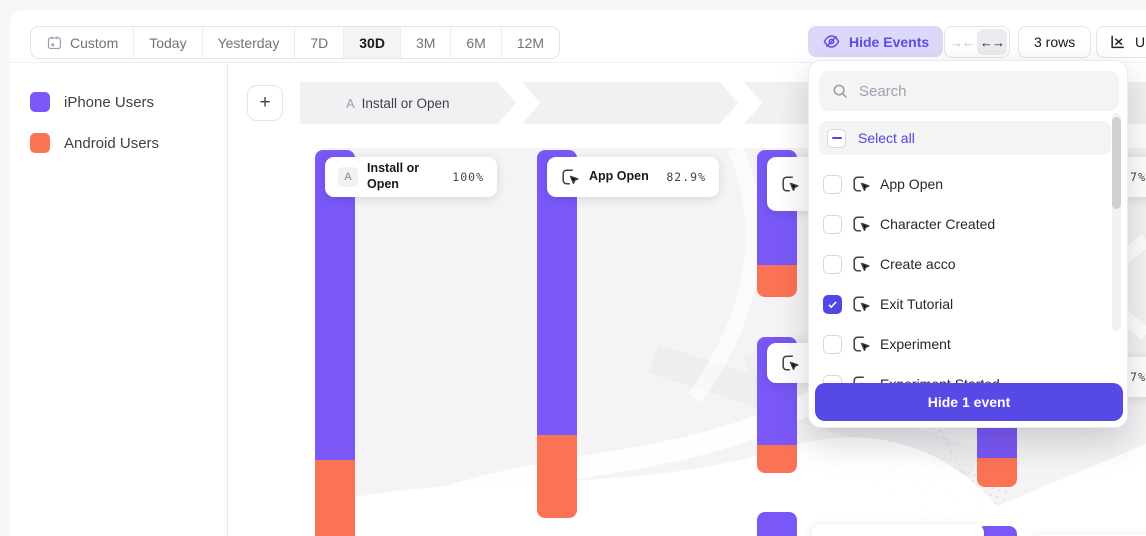  I want to click on step-segment-1: A Install or Open, so click(408, 103).